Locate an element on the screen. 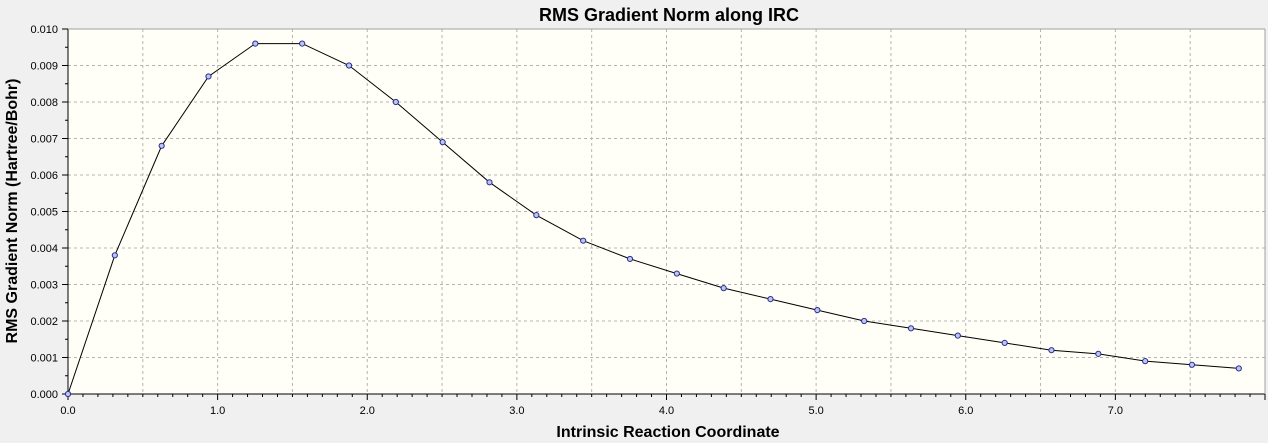  x-tick-label: 6.0 is located at coordinates (965, 411).